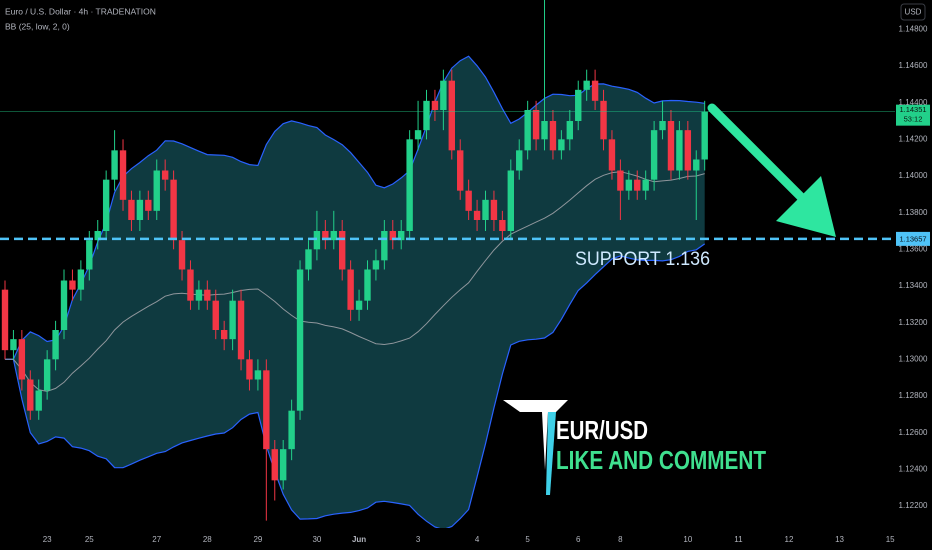 The height and width of the screenshot is (550, 932). Describe the element at coordinates (80, 11) in the screenshot. I see `symbol-title: Euro / U.S. Dollar · 4h · TRADENATION` at that location.